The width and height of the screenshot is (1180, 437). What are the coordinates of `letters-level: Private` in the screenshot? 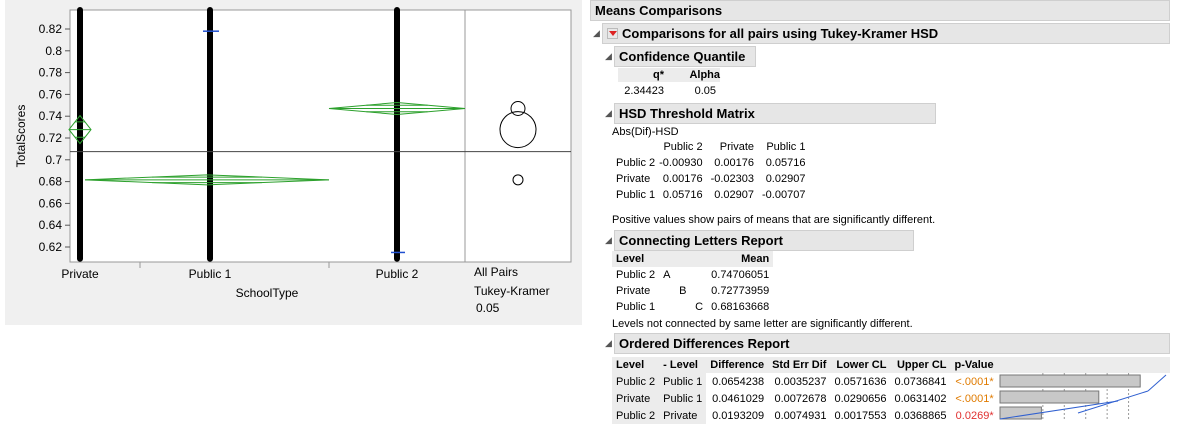 It's located at (633, 291).